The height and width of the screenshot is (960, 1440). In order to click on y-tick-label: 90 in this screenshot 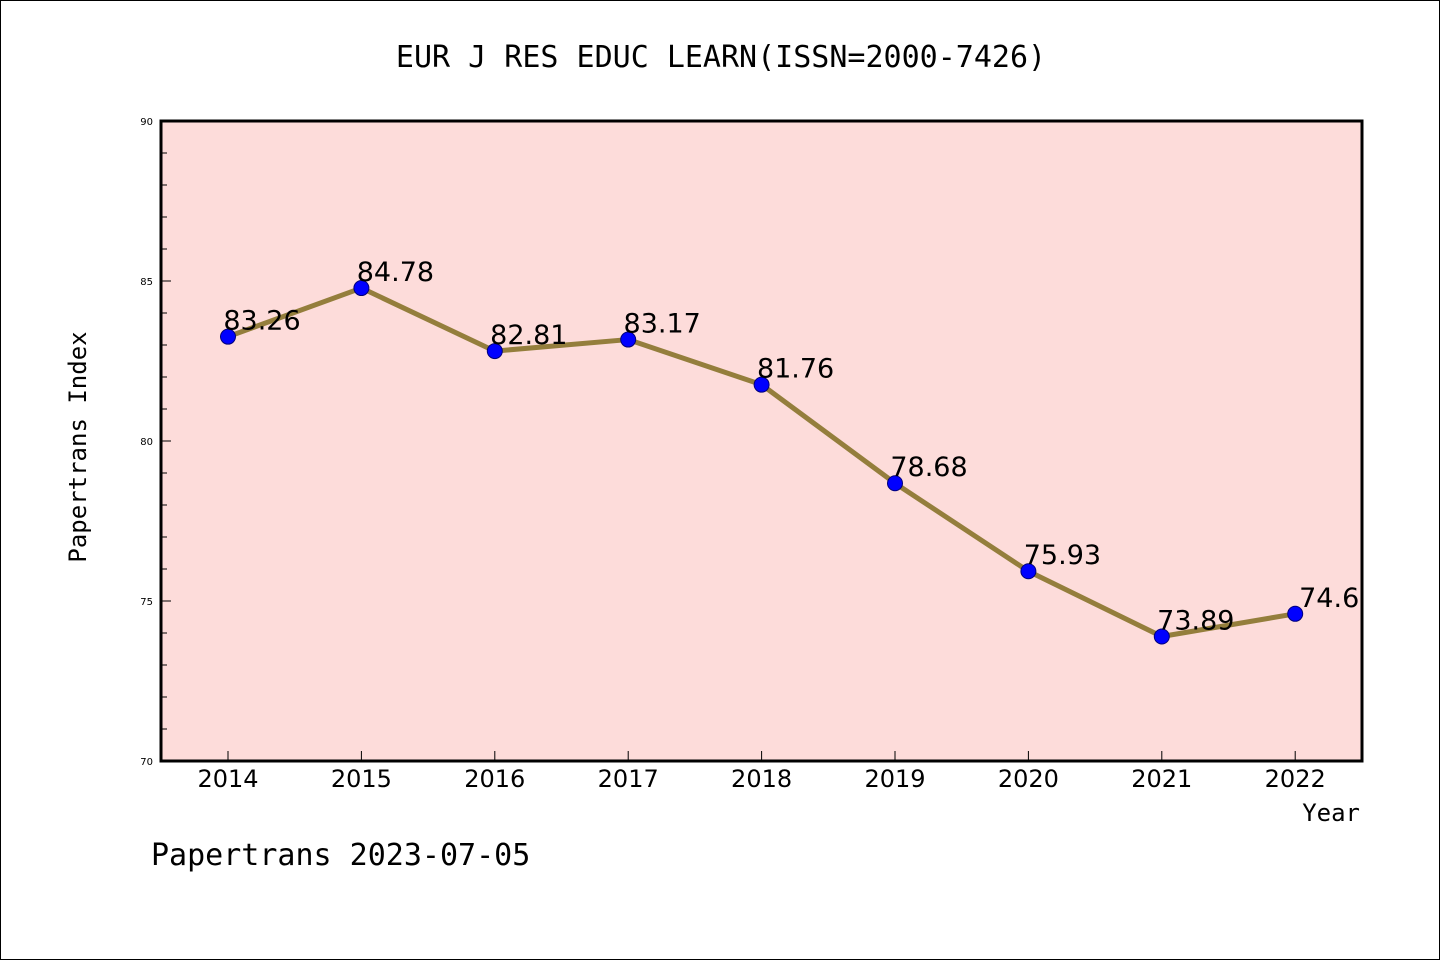, I will do `click(146, 122)`.